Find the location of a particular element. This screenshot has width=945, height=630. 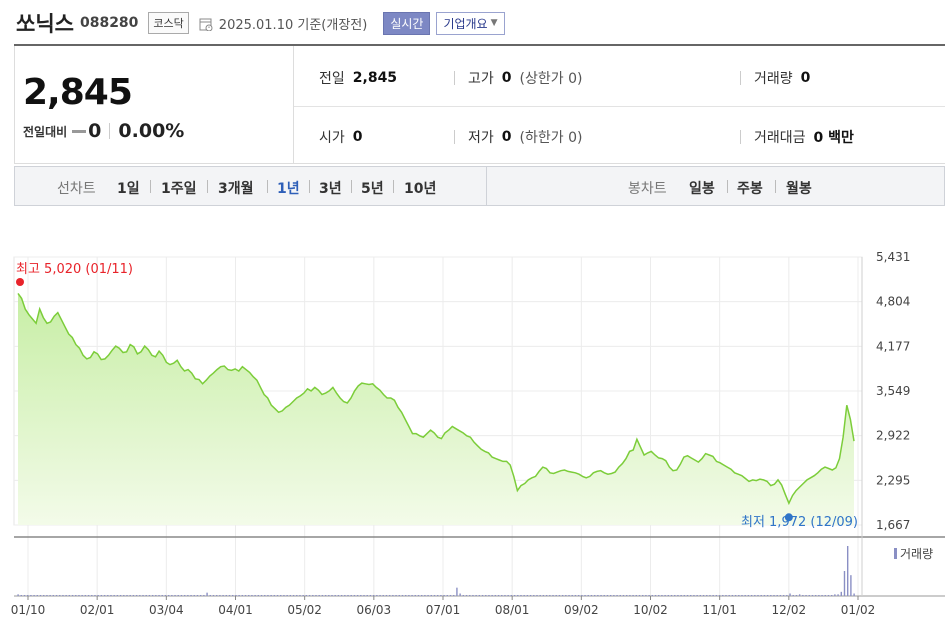

candle-weekly: 주봉 is located at coordinates (750, 189).